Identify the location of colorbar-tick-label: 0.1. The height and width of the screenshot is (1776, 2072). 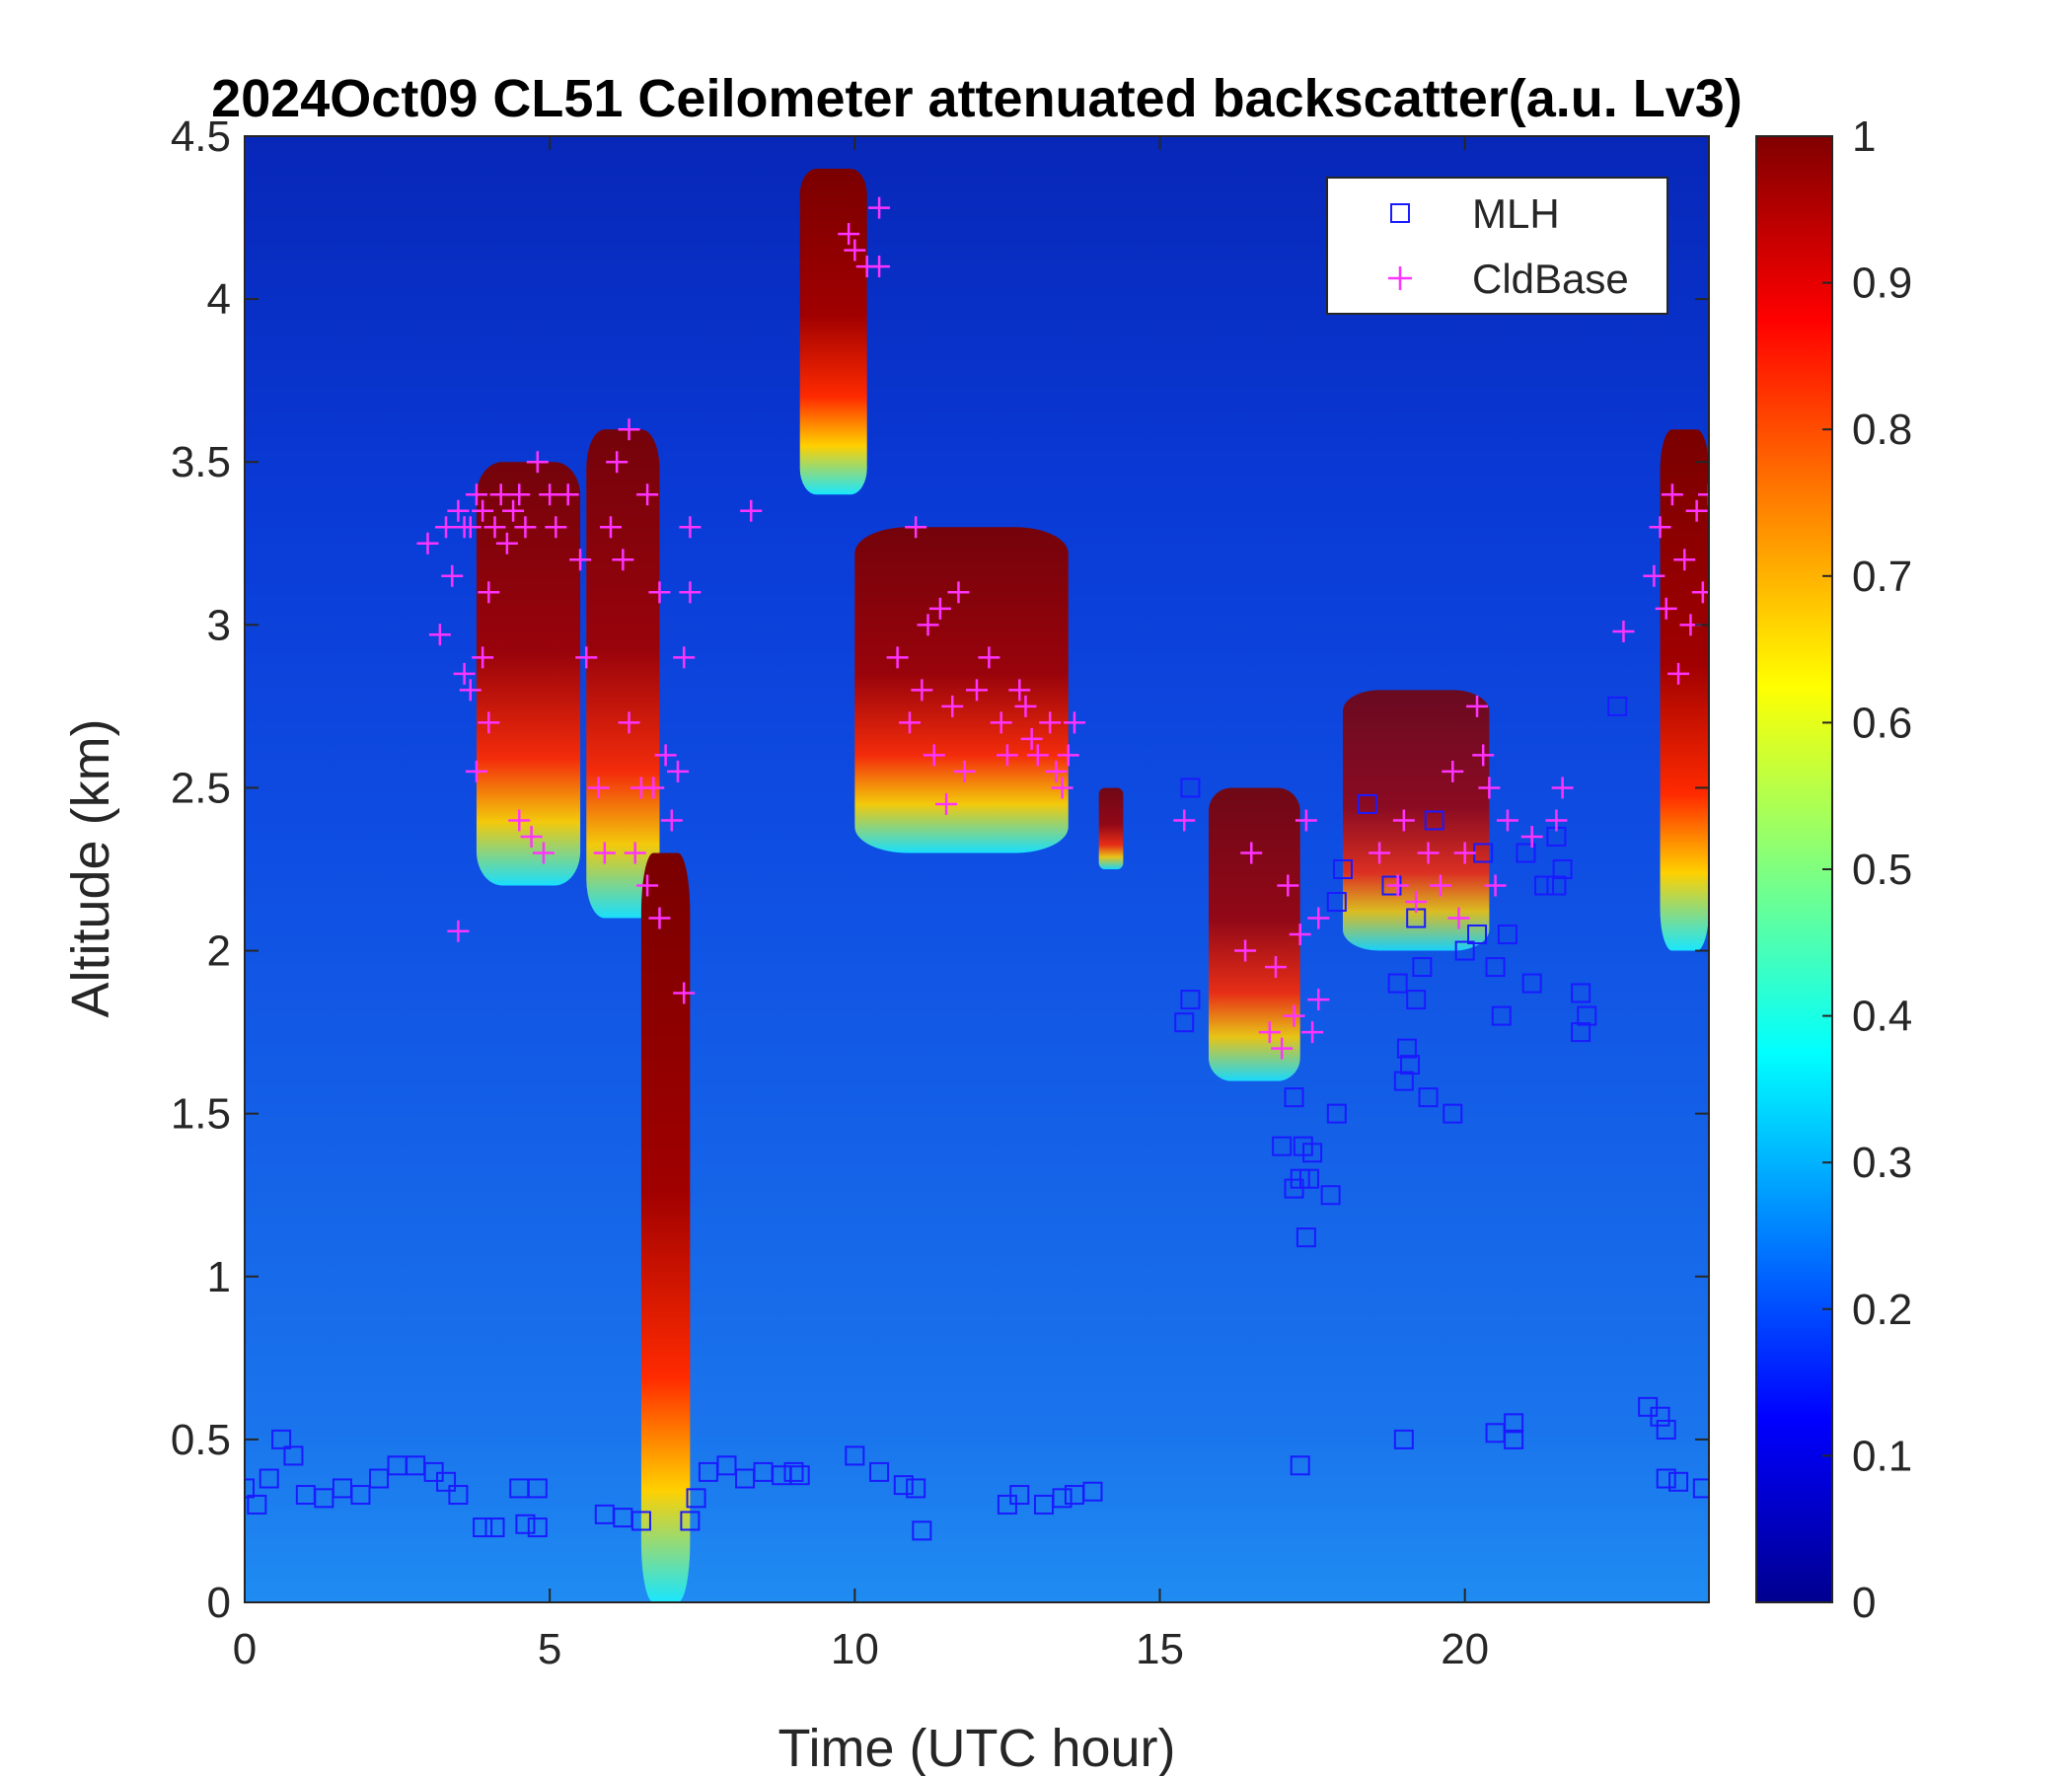
(1882, 1456).